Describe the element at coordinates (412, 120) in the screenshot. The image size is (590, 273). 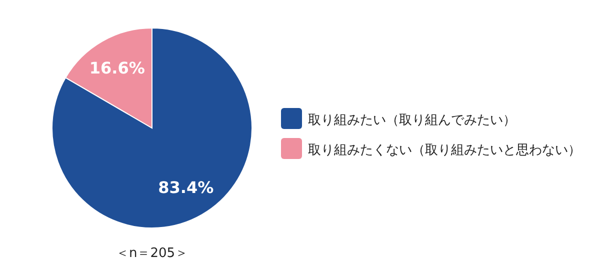
I see `legend-label: 取り組みたい（取り組んでみたい）` at that location.